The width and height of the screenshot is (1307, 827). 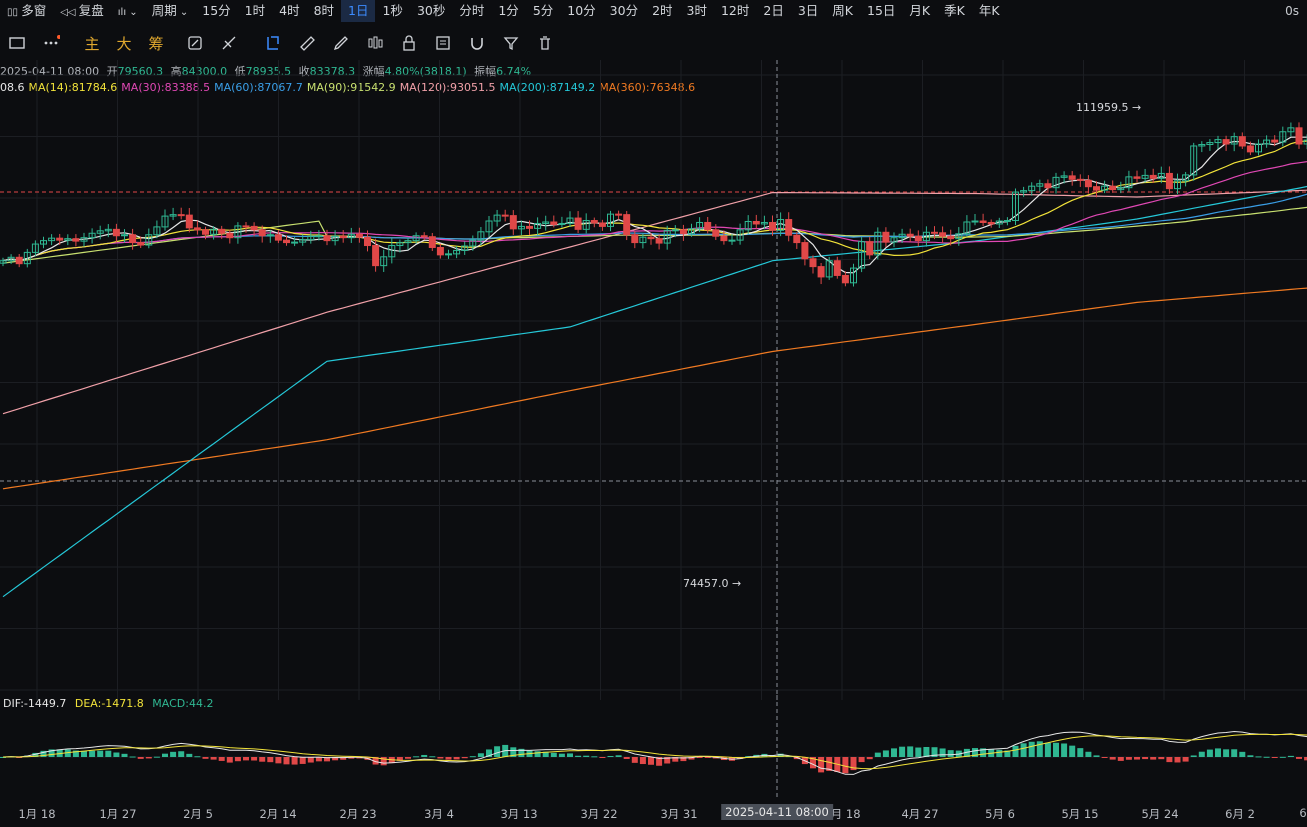 What do you see at coordinates (341, 43) in the screenshot?
I see `pen-tool` at bounding box center [341, 43].